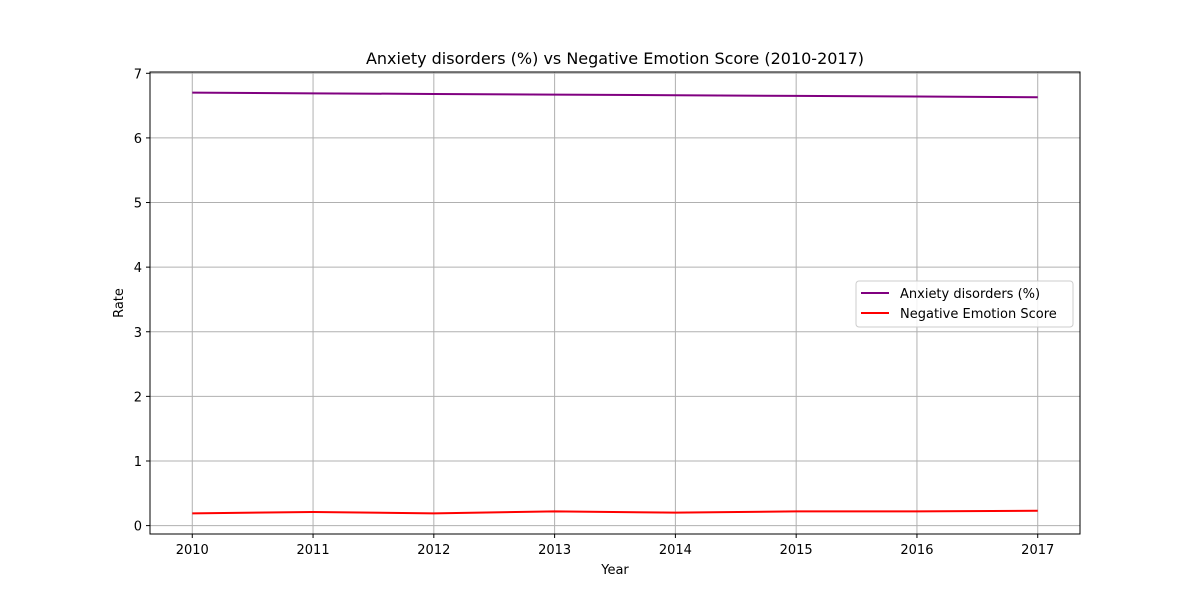 This screenshot has width=1200, height=605. Describe the element at coordinates (614, 570) in the screenshot. I see `x-axis-title: Year` at that location.